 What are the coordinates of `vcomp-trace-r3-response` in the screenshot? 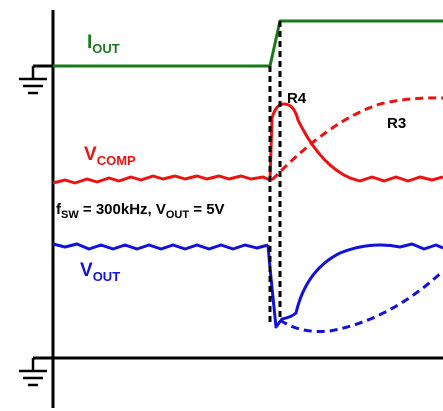 It's located at (356, 139).